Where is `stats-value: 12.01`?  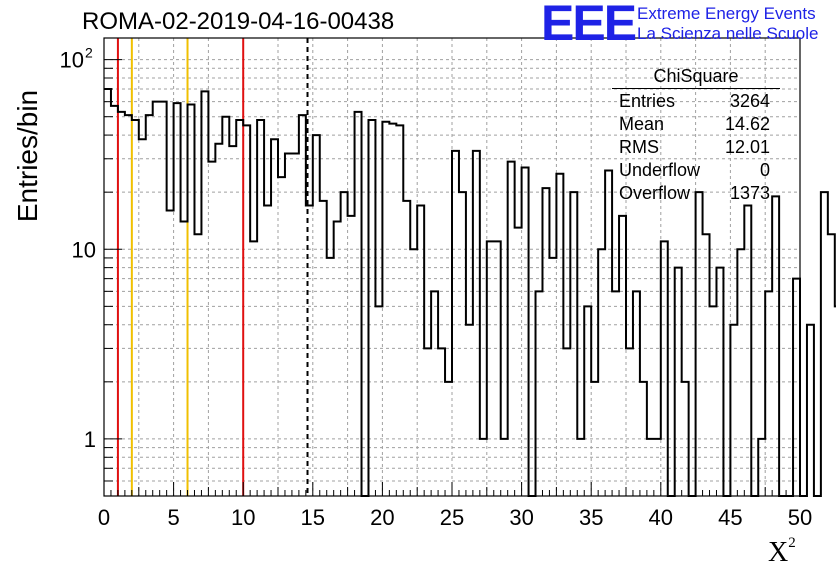
stats-value: 12.01 is located at coordinates (747, 147).